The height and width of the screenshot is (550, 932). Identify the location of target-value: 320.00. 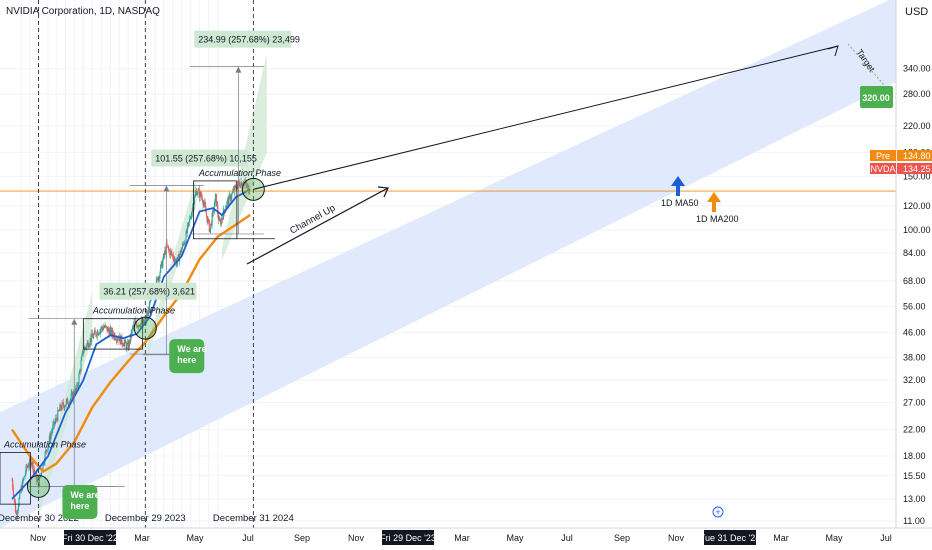
(876, 98).